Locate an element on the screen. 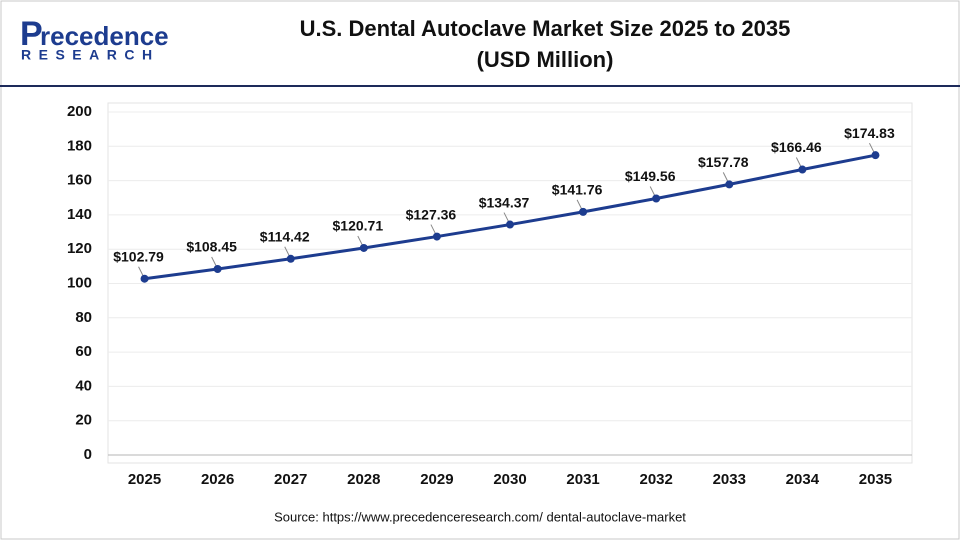 Image resolution: width=960 pixels, height=540 pixels. y-tick-label: 180 is located at coordinates (79, 145).